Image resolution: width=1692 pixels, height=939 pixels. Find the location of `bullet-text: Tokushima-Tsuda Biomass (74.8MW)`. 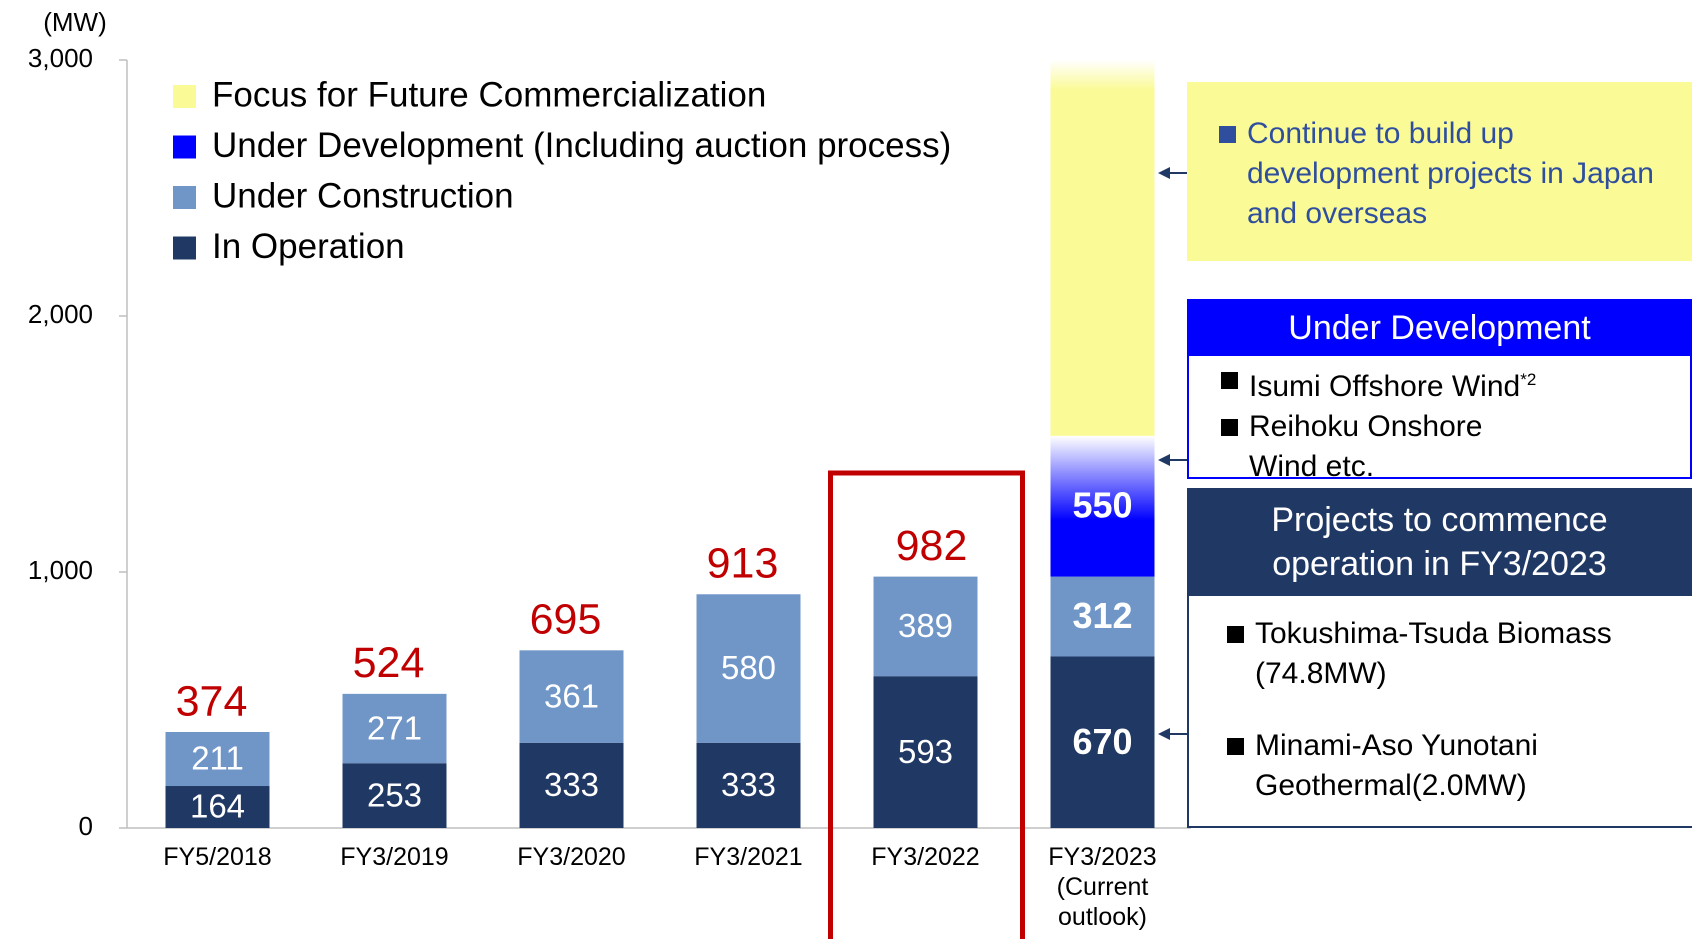

bullet-text: Tokushima-Tsuda Biomass (74.8MW) is located at coordinates (1433, 653).